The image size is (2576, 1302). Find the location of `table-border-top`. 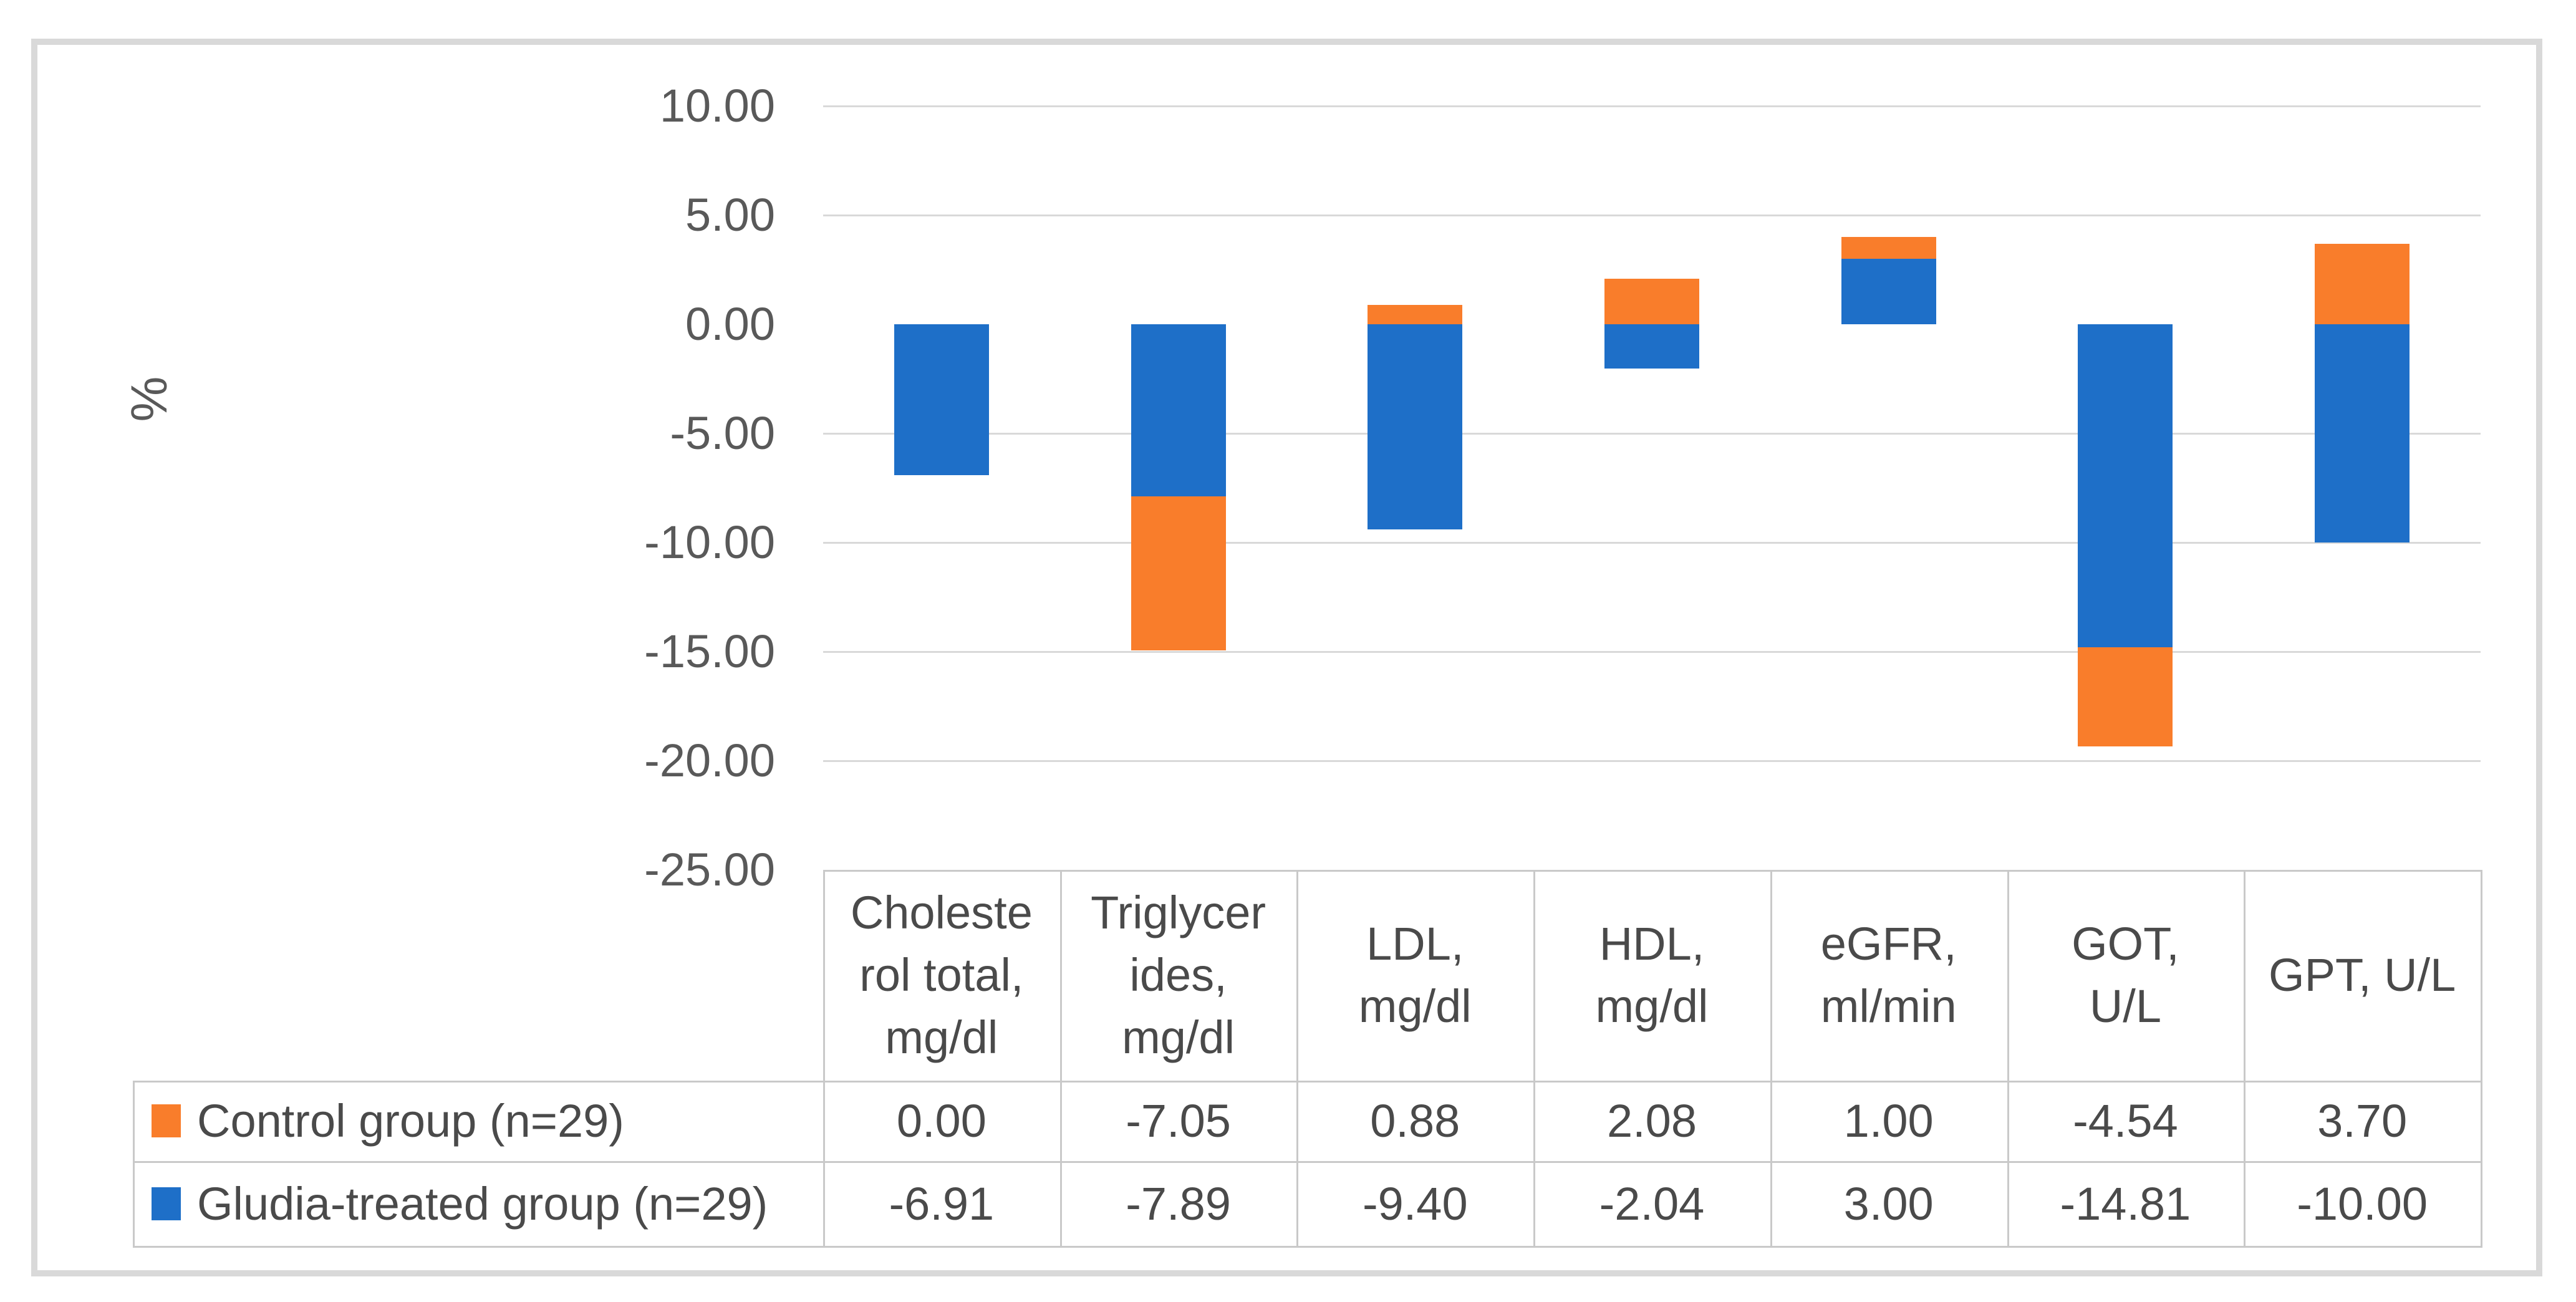

table-border-top is located at coordinates (1652, 871).